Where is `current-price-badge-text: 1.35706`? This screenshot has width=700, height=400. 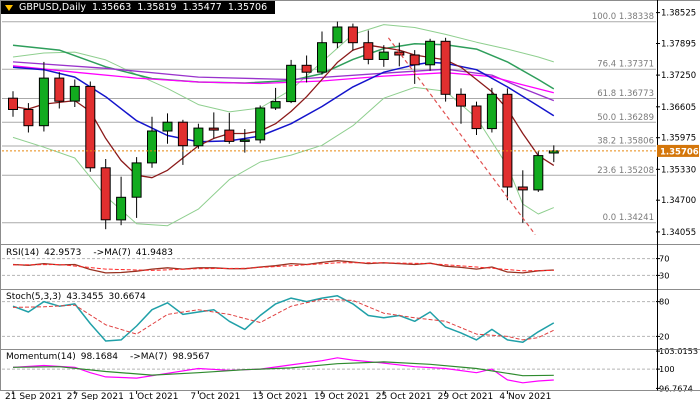 current-price-badge-text: 1.35706 is located at coordinates (679, 152).